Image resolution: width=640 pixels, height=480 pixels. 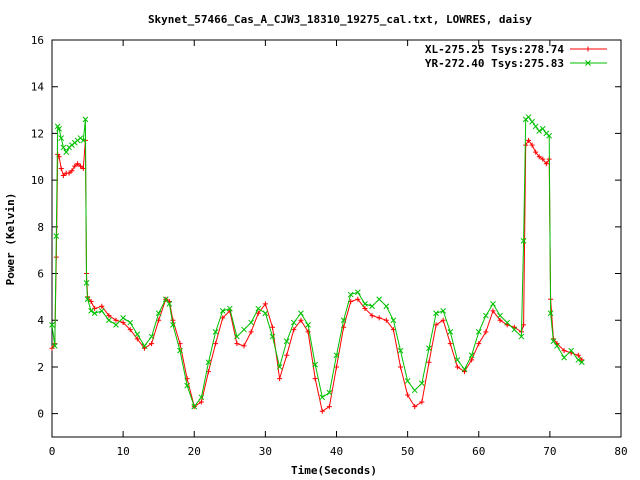 I want to click on y-tick-label: 16, so click(x=37, y=40).